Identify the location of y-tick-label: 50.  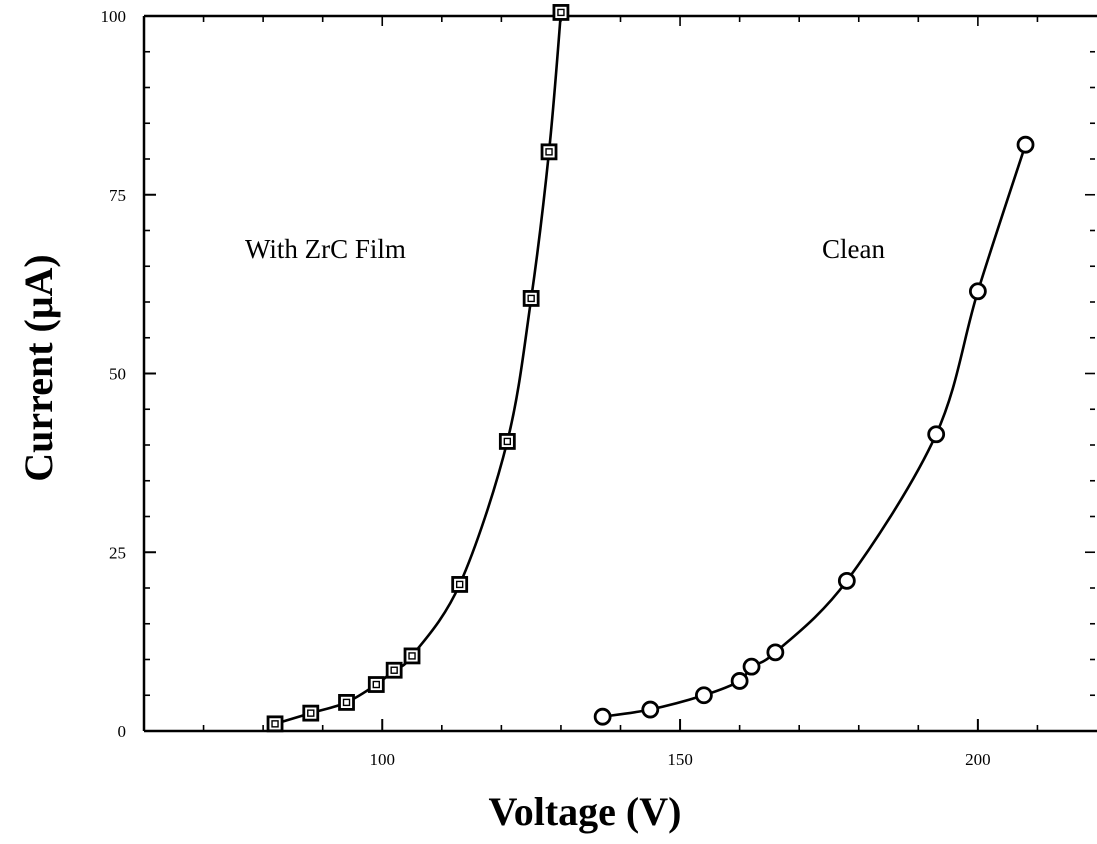
(117, 374).